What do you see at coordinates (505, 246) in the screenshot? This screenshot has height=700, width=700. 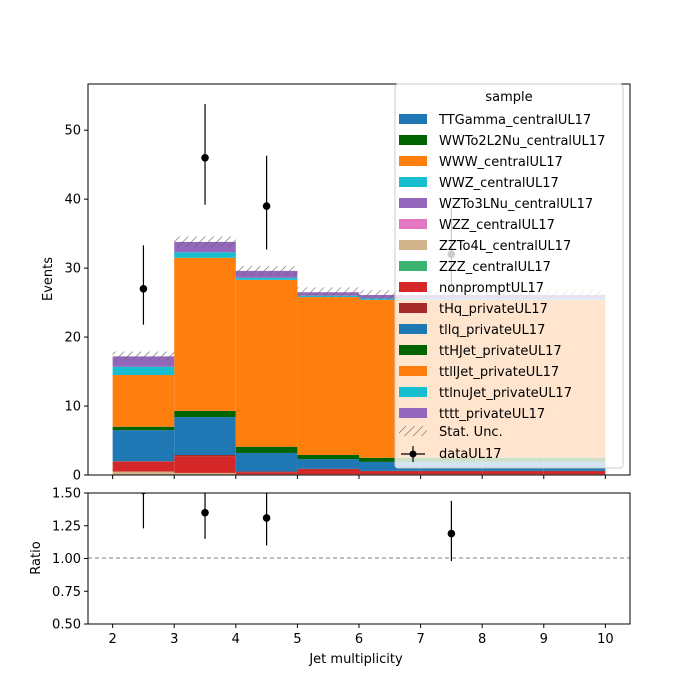 I see `legend-label-ZZTo4L_centralUL17: ZZTo4L_centralUL17` at bounding box center [505, 246].